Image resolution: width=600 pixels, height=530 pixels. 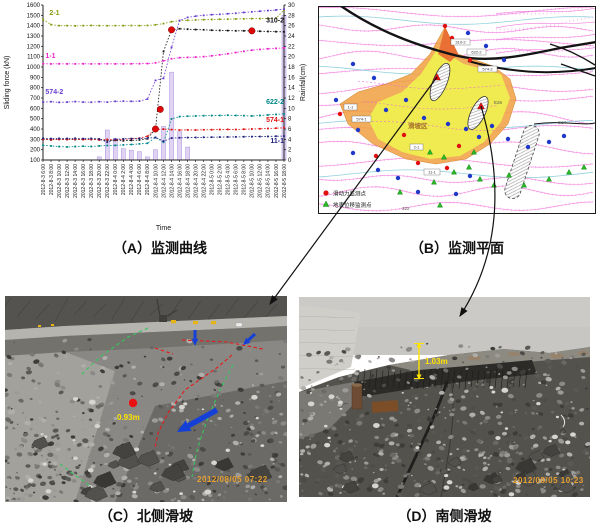 What do you see at coordinates (245, 179) in the screenshot?
I see `x-axis-tick-label: 2012-8-5 8:00` at bounding box center [245, 179].